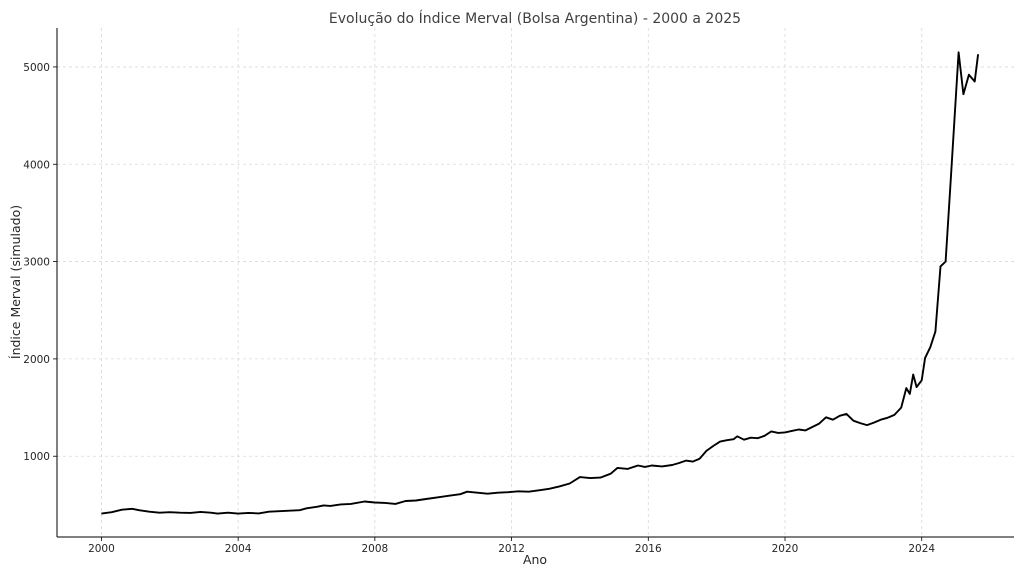 The image size is (1024, 576). I want to click on x-axis-ticks: 2000 2004 2008 2012 2016 2020 2024, so click(511, 546).